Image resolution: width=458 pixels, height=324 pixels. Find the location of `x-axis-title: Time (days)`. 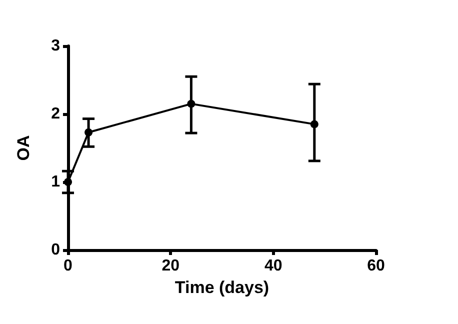

x-axis-title: Time (days) is located at coordinates (222, 287).